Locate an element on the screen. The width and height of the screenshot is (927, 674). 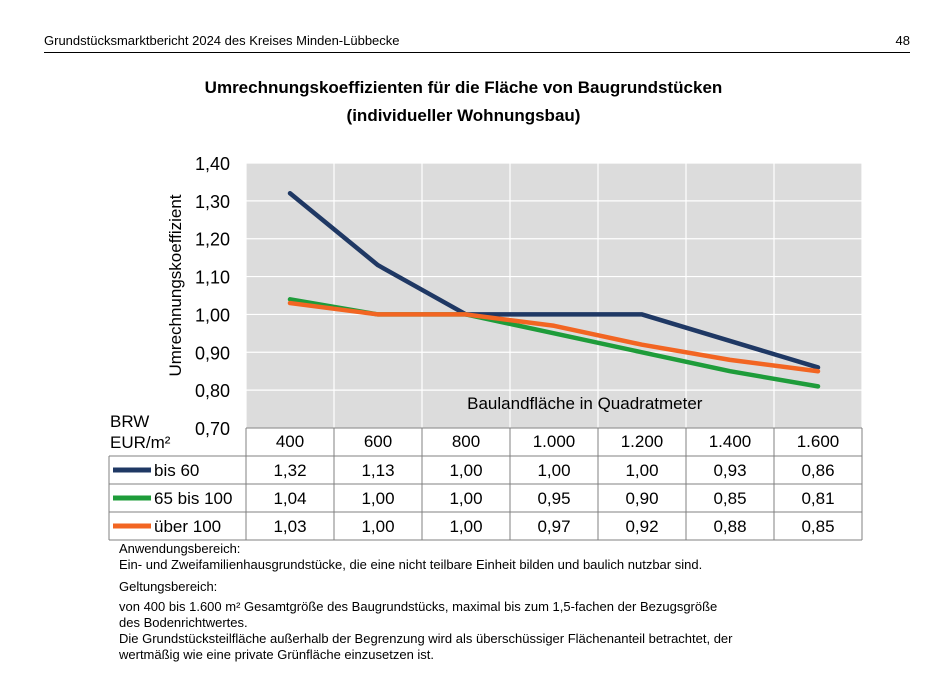
x-tick-label: 1.200 is located at coordinates (642, 441).